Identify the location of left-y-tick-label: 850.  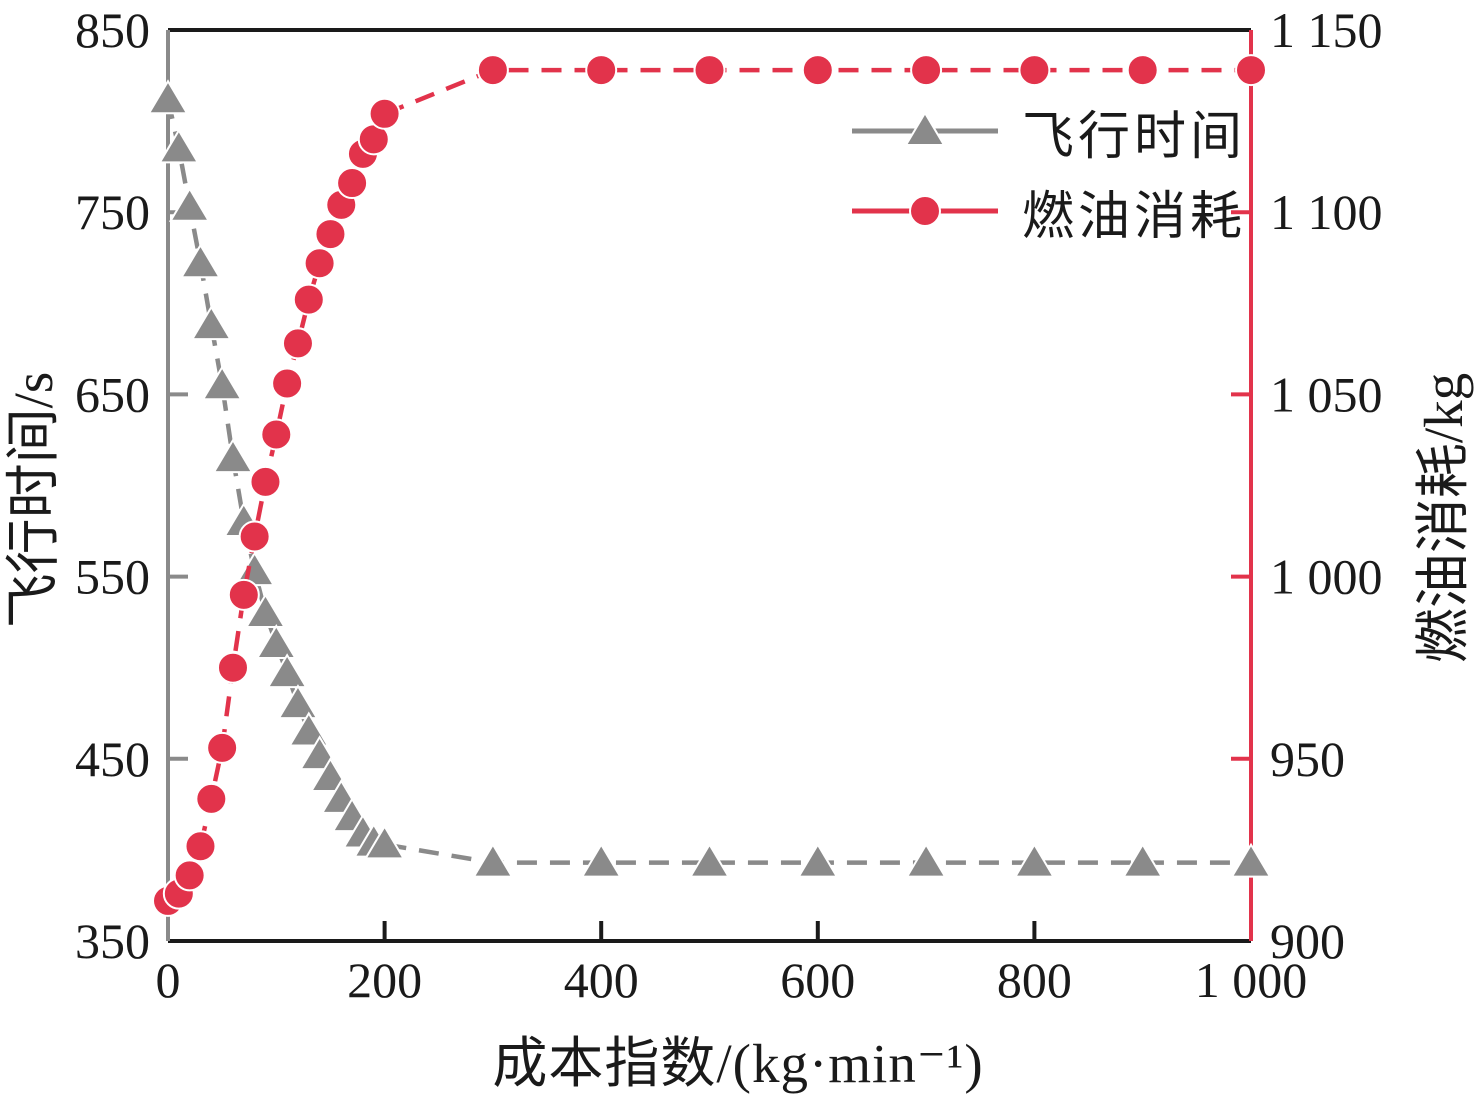
(112, 30).